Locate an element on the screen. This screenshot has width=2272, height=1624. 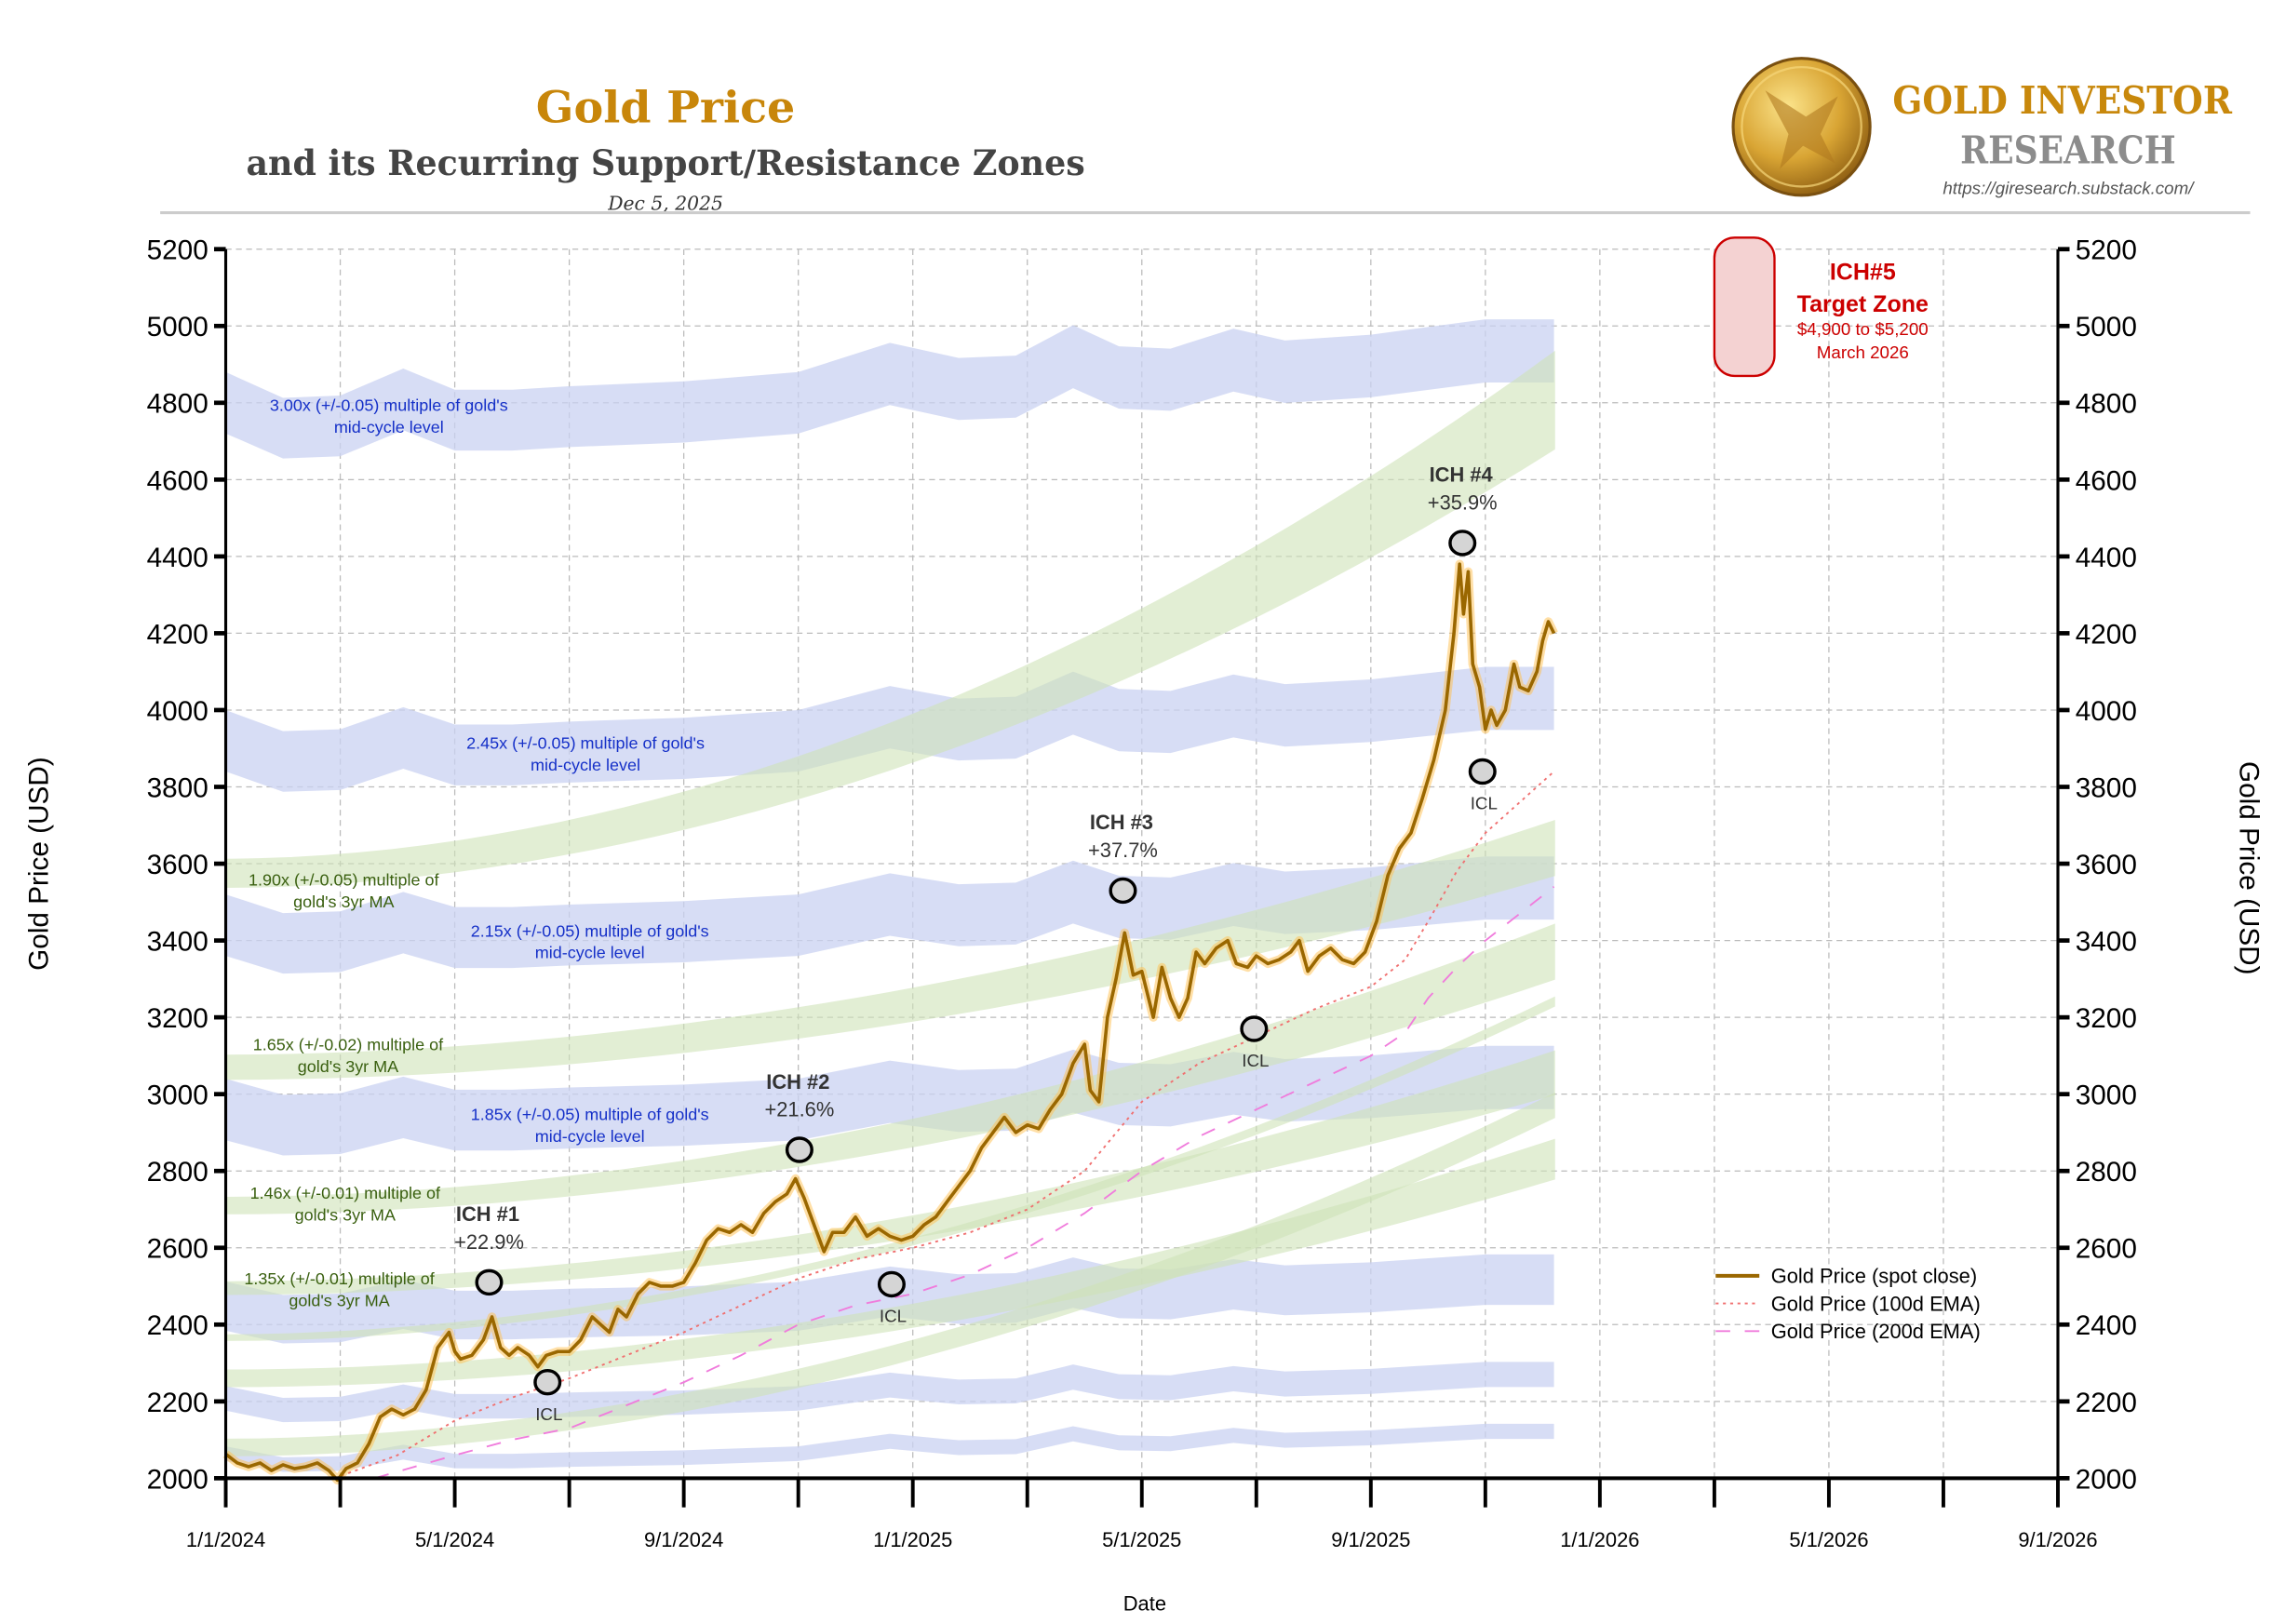
target-zone-title: ICH#5 is located at coordinates (1863, 273).